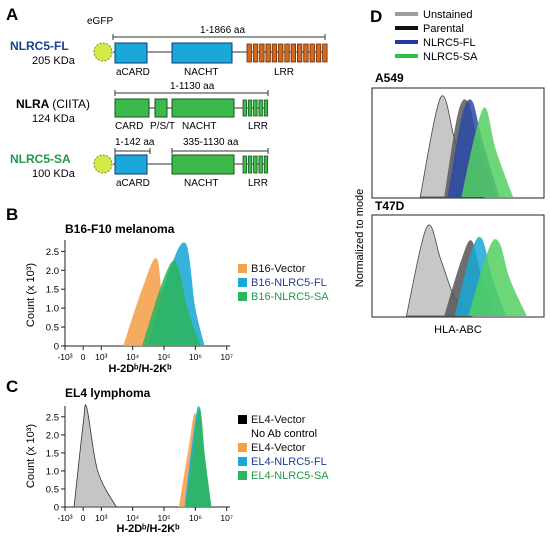 The width and height of the screenshot is (550, 539). I want to click on domain-label-nacht-nlra: NACHT, so click(199, 126).